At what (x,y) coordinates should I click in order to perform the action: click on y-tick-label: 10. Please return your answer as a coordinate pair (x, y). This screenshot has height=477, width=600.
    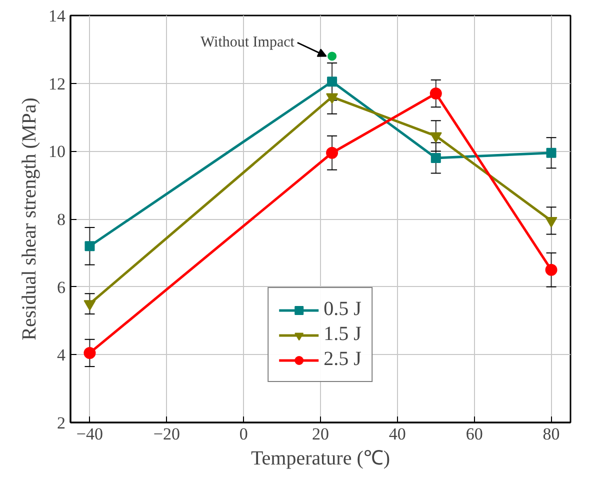
    Looking at the image, I should click on (57, 152).